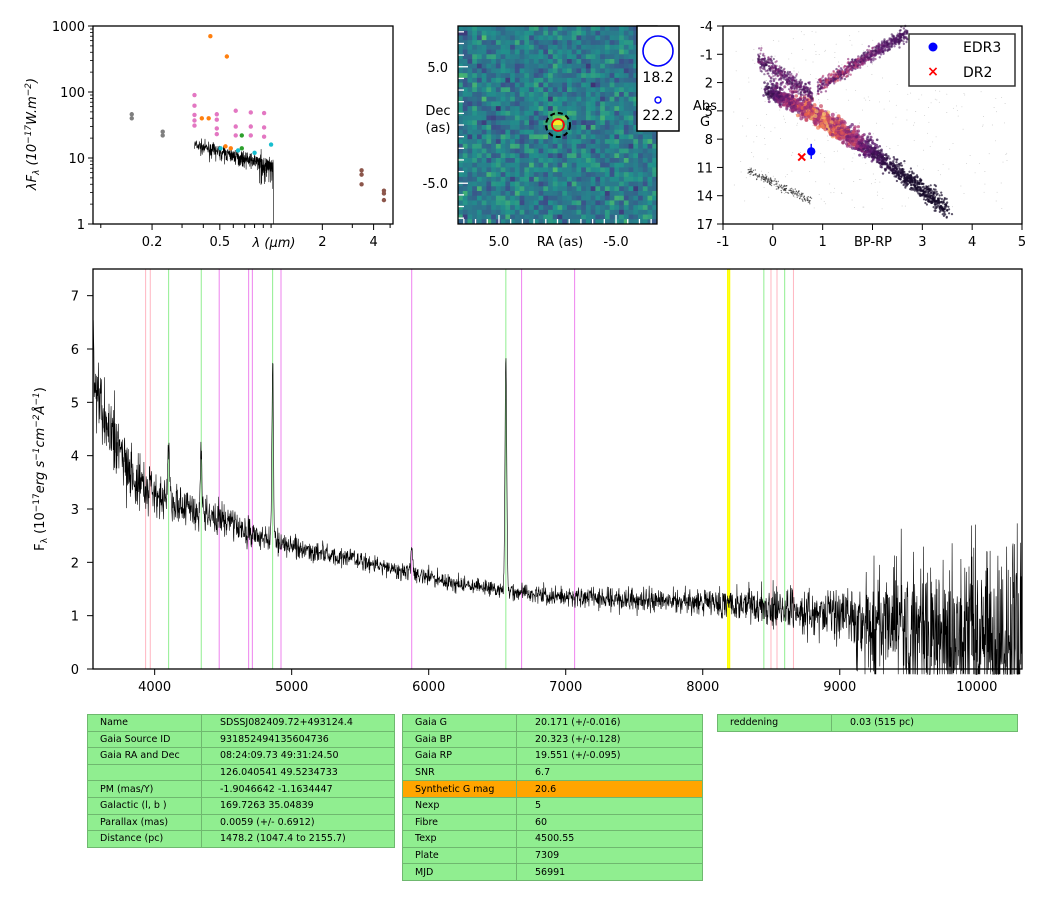 This screenshot has width=1048, height=902. What do you see at coordinates (152, 242) in the screenshot?
I see `sed-xtick-label: 0.2` at bounding box center [152, 242].